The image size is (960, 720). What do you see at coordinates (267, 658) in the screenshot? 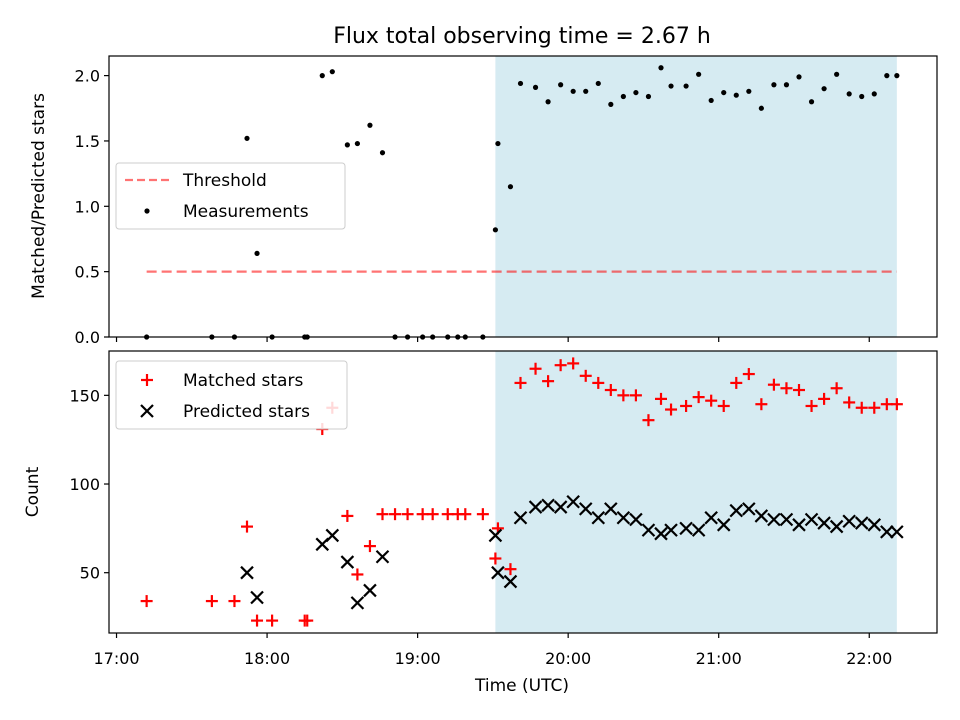
I see `x-tick-label: 18:00` at bounding box center [267, 658].